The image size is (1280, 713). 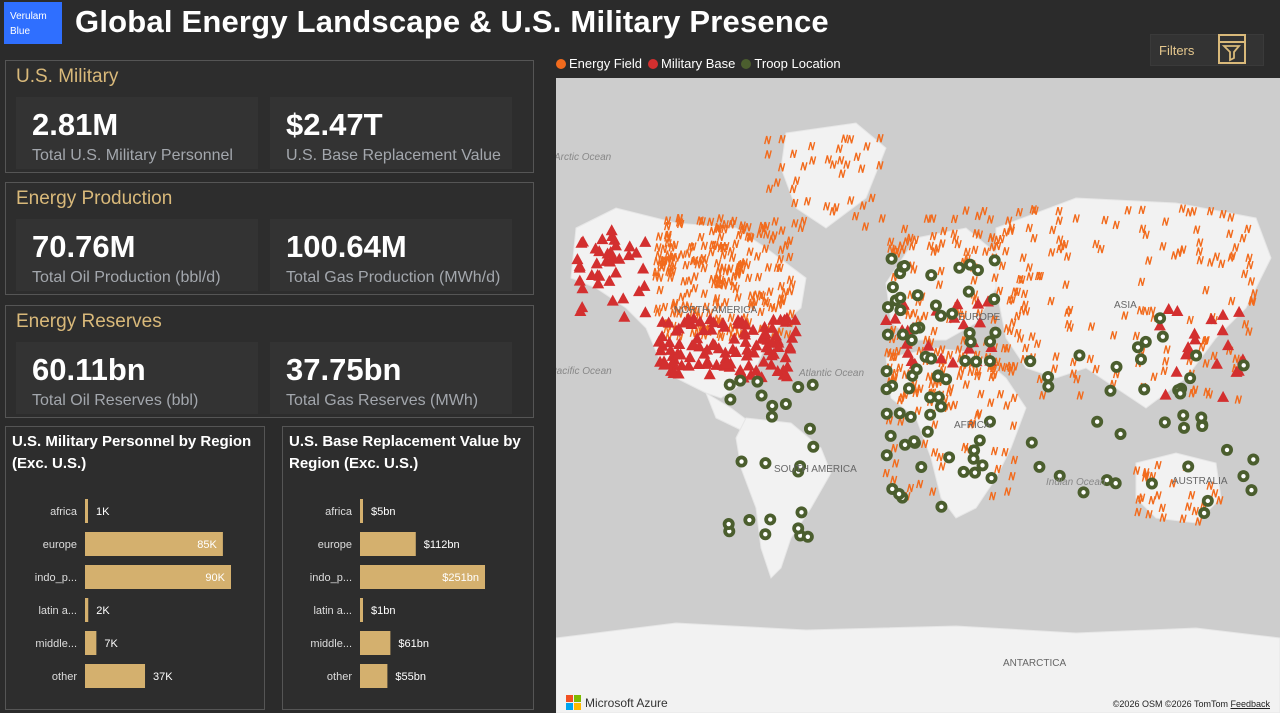 I want to click on kpi-card-oil-reserves: 60.11bn Total Oil Reserves (bbl), so click(x=137, y=378).